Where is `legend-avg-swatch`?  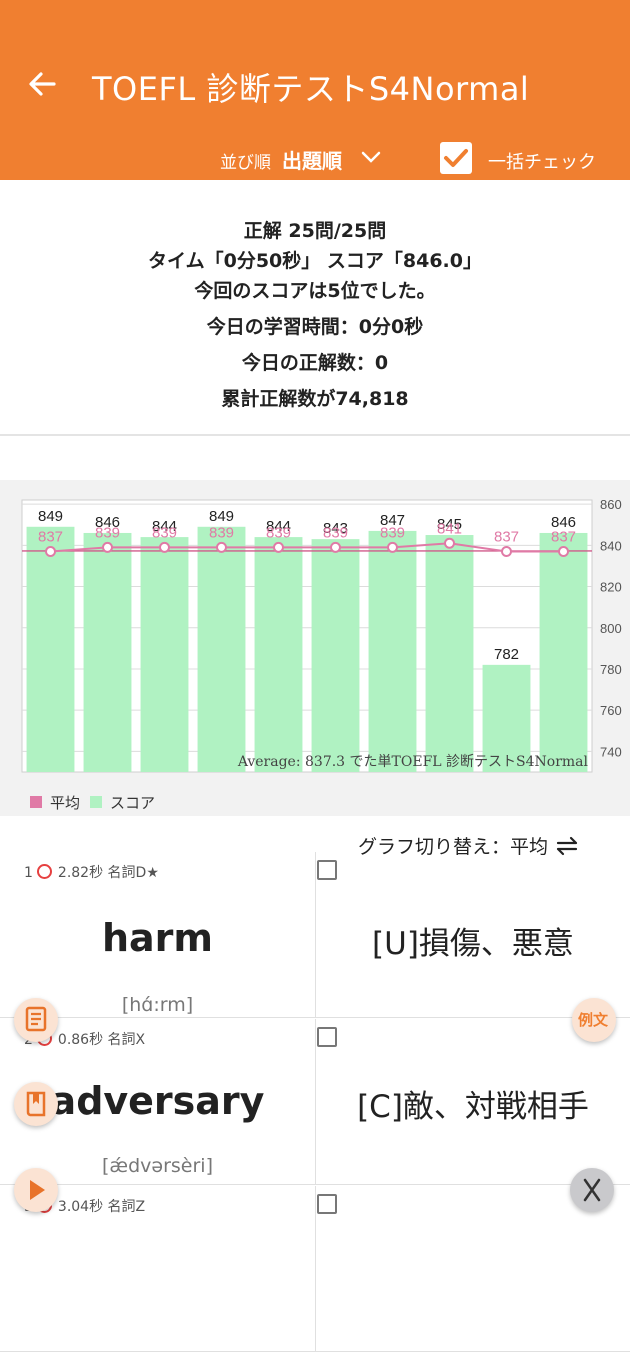
legend-avg-swatch is located at coordinates (36, 802).